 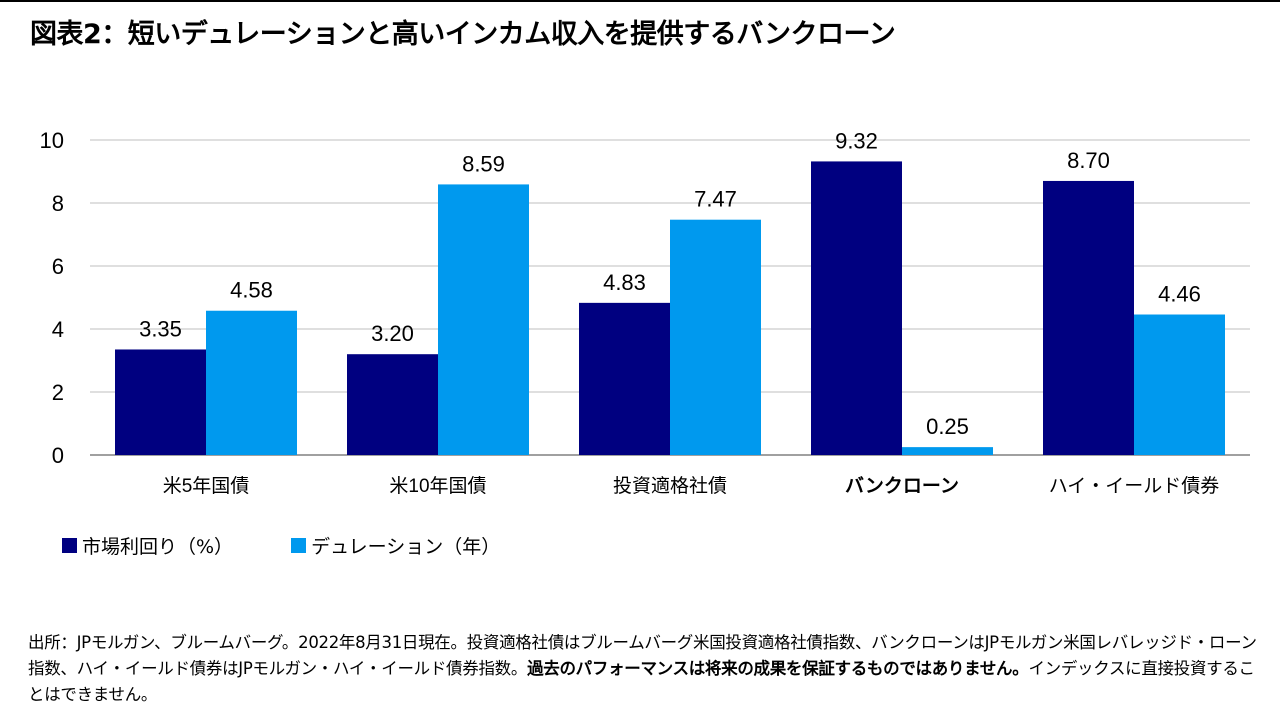 I want to click on data-label: 3.35, so click(x=160, y=328).